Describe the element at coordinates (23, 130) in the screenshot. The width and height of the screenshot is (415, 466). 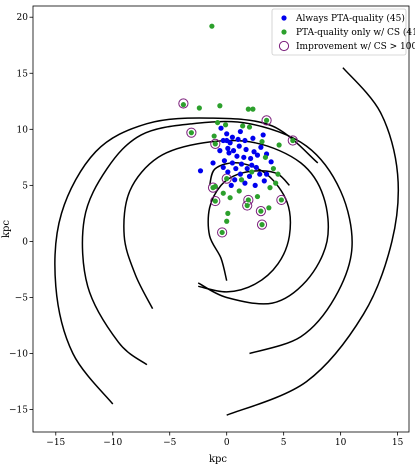
I see `y-tick-label: 10` at that location.